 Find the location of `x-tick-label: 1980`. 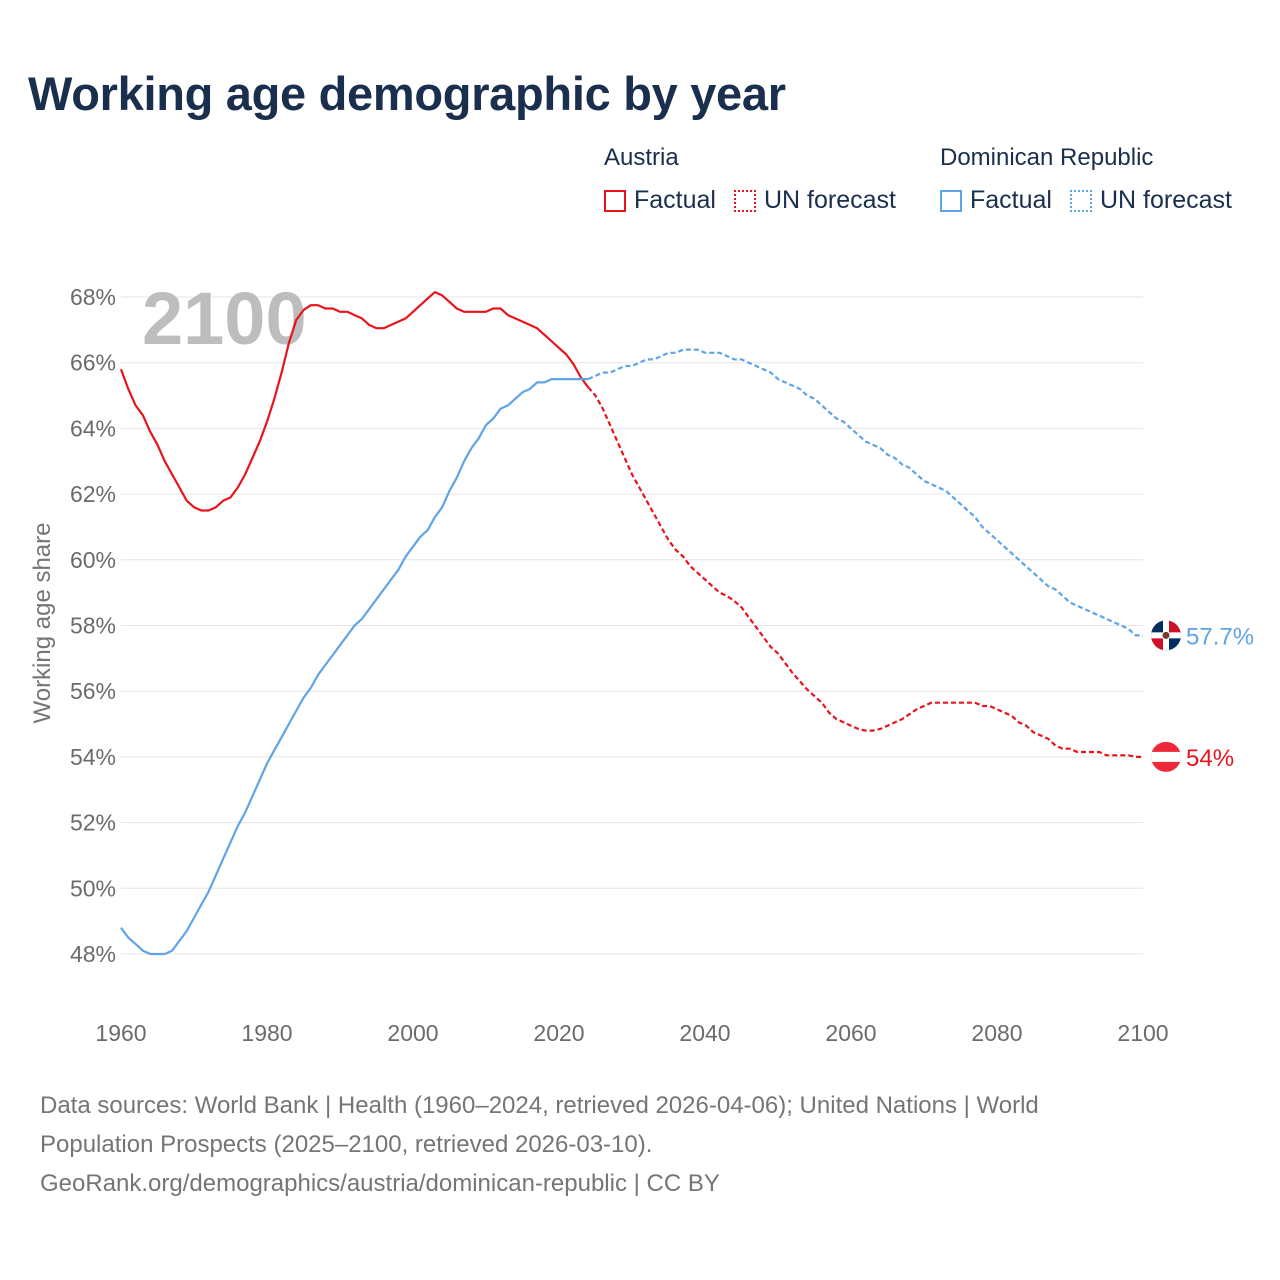

x-tick-label: 1980 is located at coordinates (266, 1033).